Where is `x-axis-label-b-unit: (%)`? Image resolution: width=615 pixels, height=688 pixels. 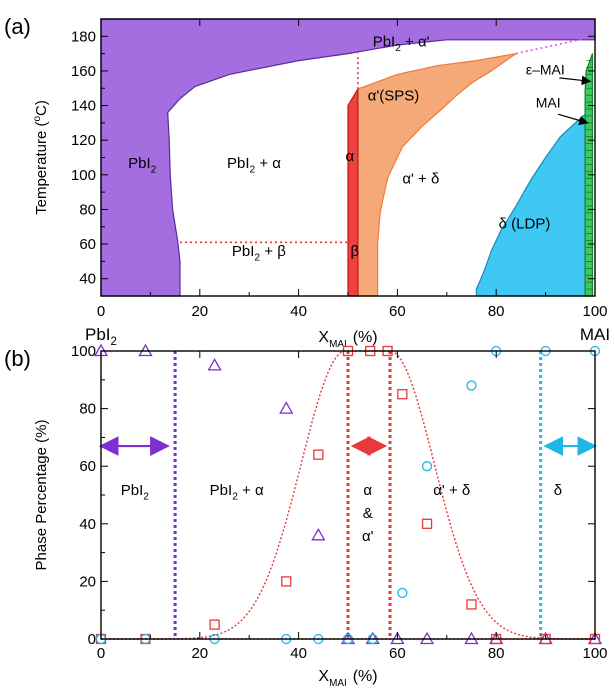
x-axis-label-b-unit: (%) is located at coordinates (365, 676).